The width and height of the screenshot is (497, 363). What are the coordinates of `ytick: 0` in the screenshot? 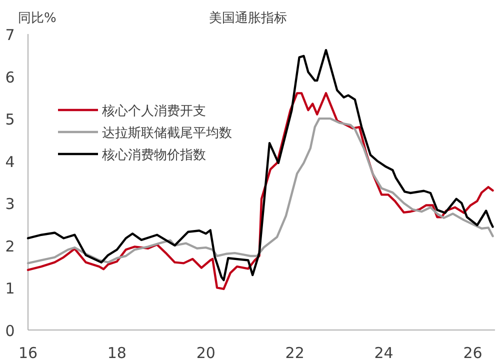 It's located at (10, 331).